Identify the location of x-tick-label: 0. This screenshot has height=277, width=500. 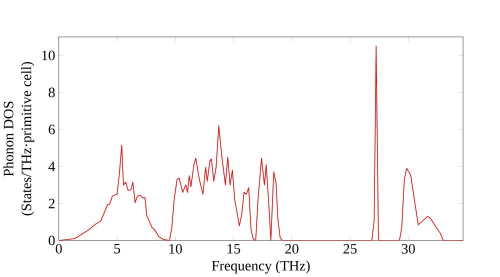
(59, 249).